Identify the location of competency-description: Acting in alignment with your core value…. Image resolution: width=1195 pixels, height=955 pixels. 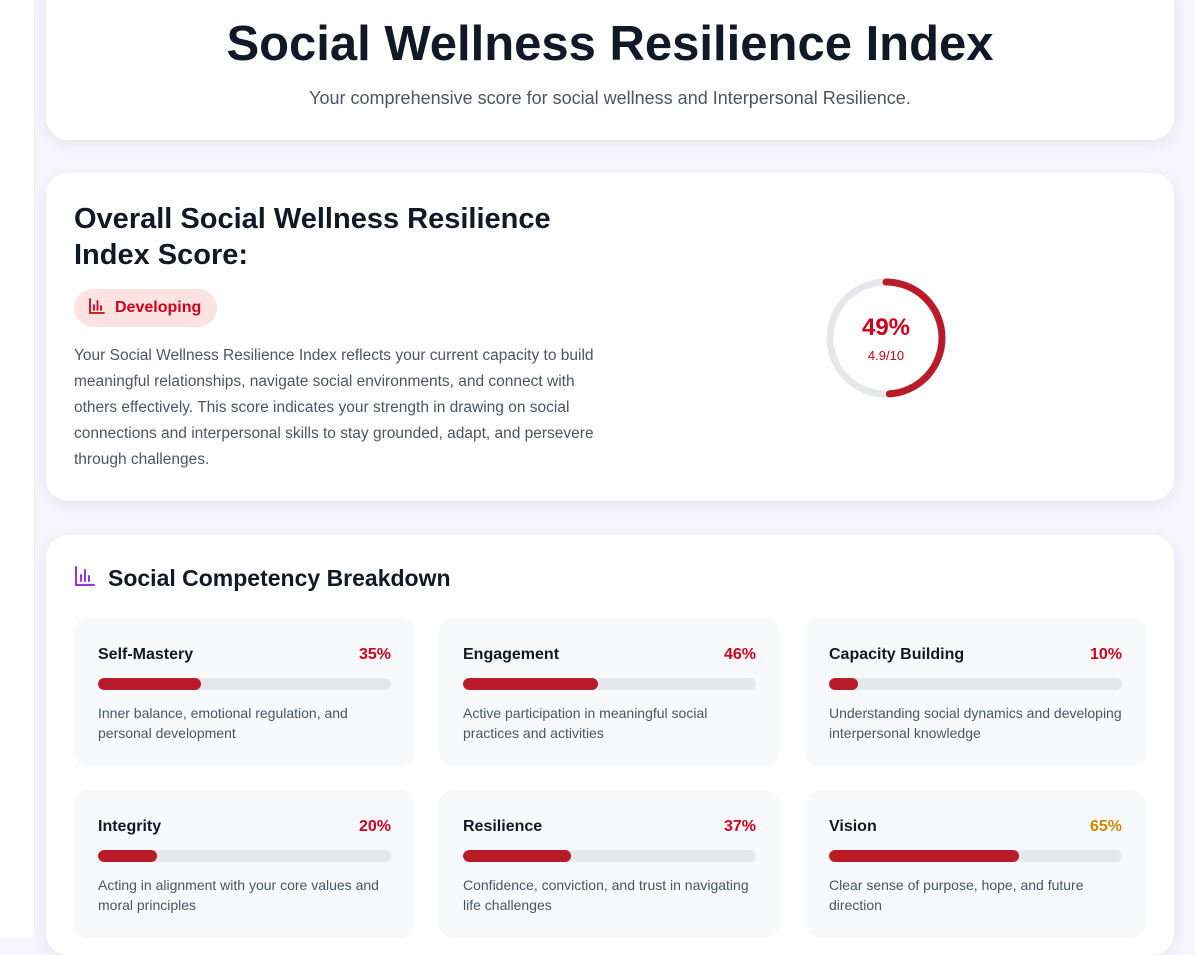
(238, 895).